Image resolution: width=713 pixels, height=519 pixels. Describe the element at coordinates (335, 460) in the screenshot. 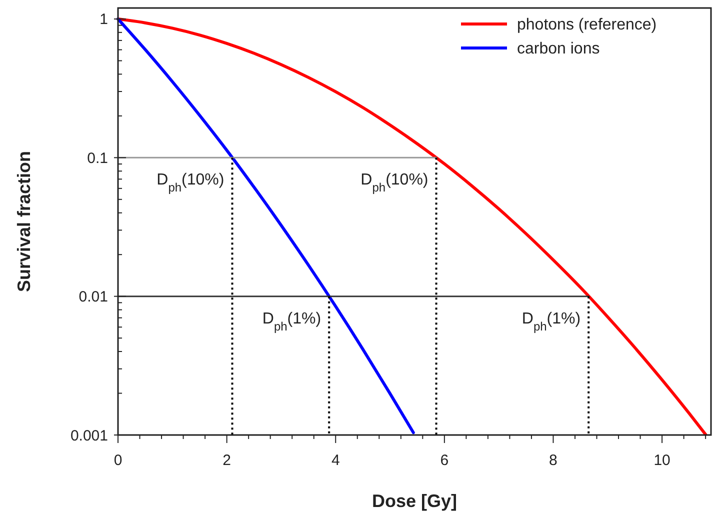

I see `x-tick-label: 4` at that location.